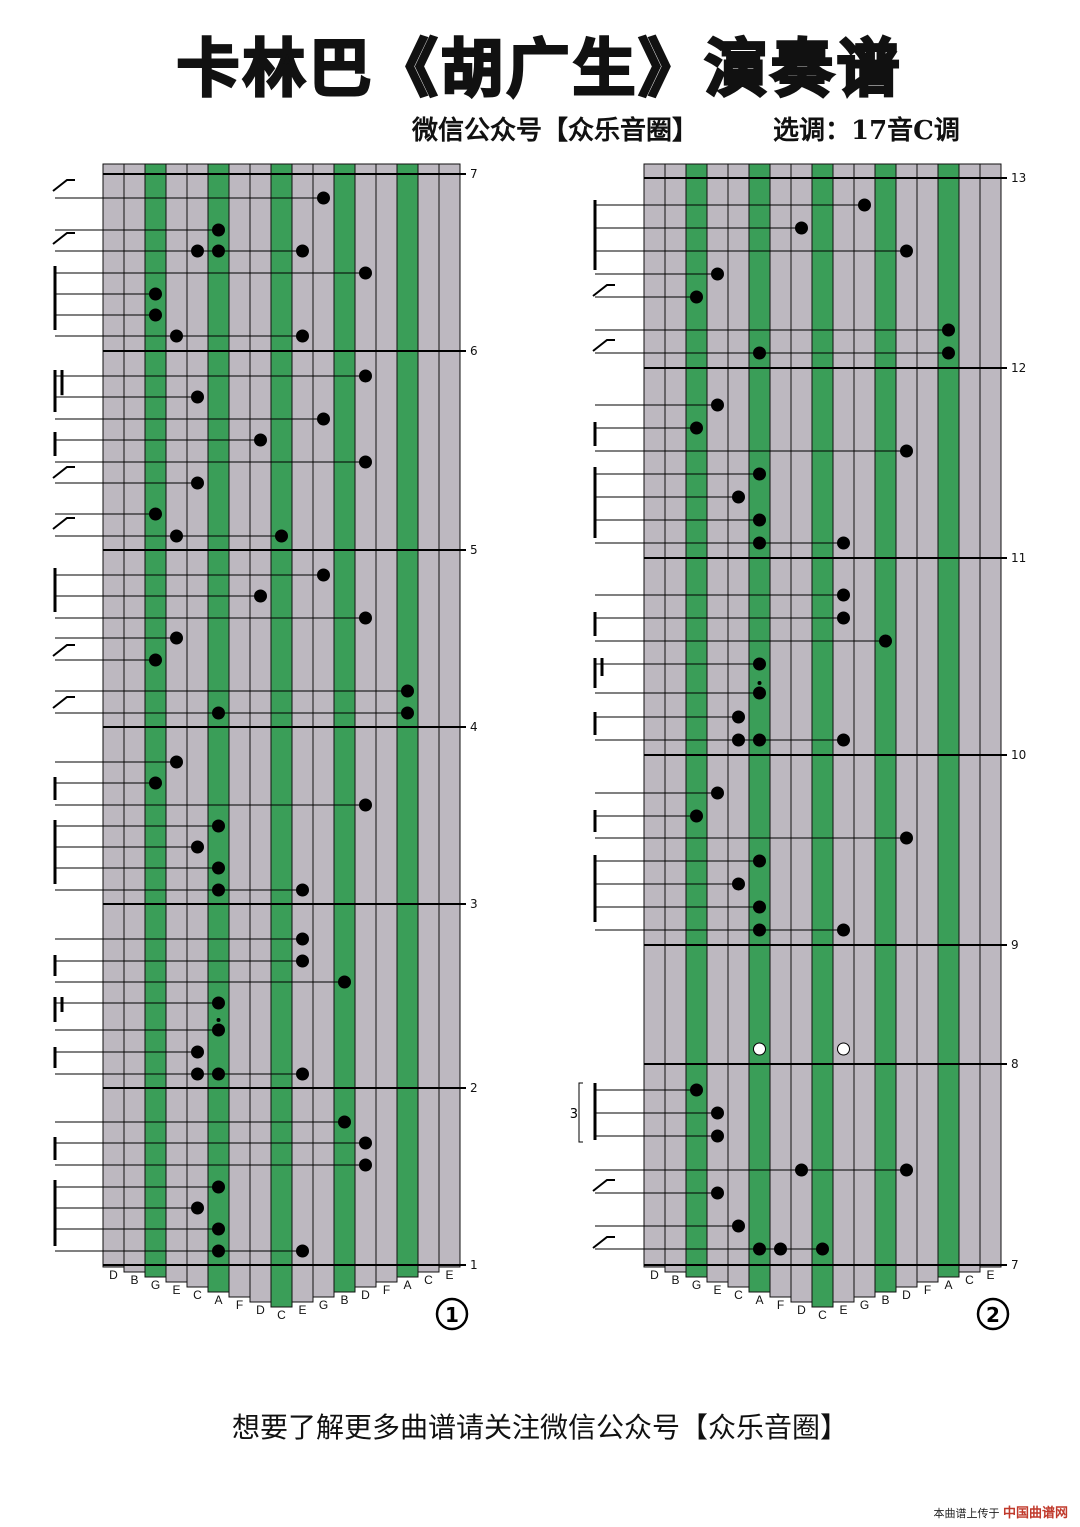 The height and width of the screenshot is (1527, 1080). Describe the element at coordinates (474, 351) in the screenshot. I see `measure-number: 6` at that location.